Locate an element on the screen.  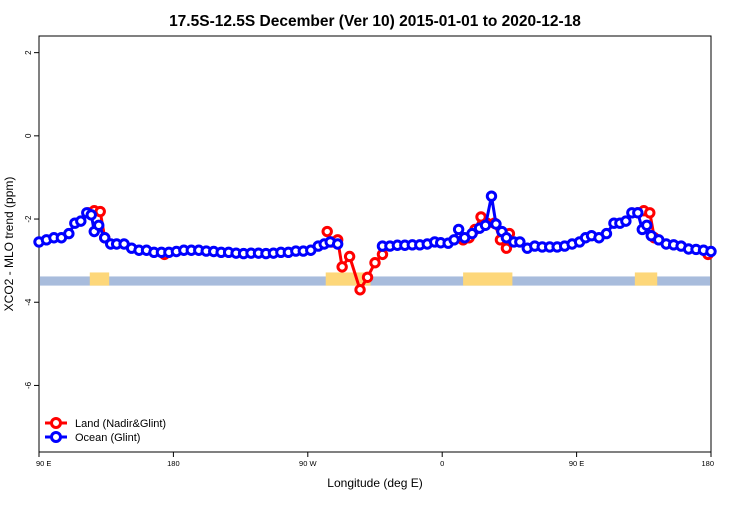
series-ocean is located at coordinates (375, 225).